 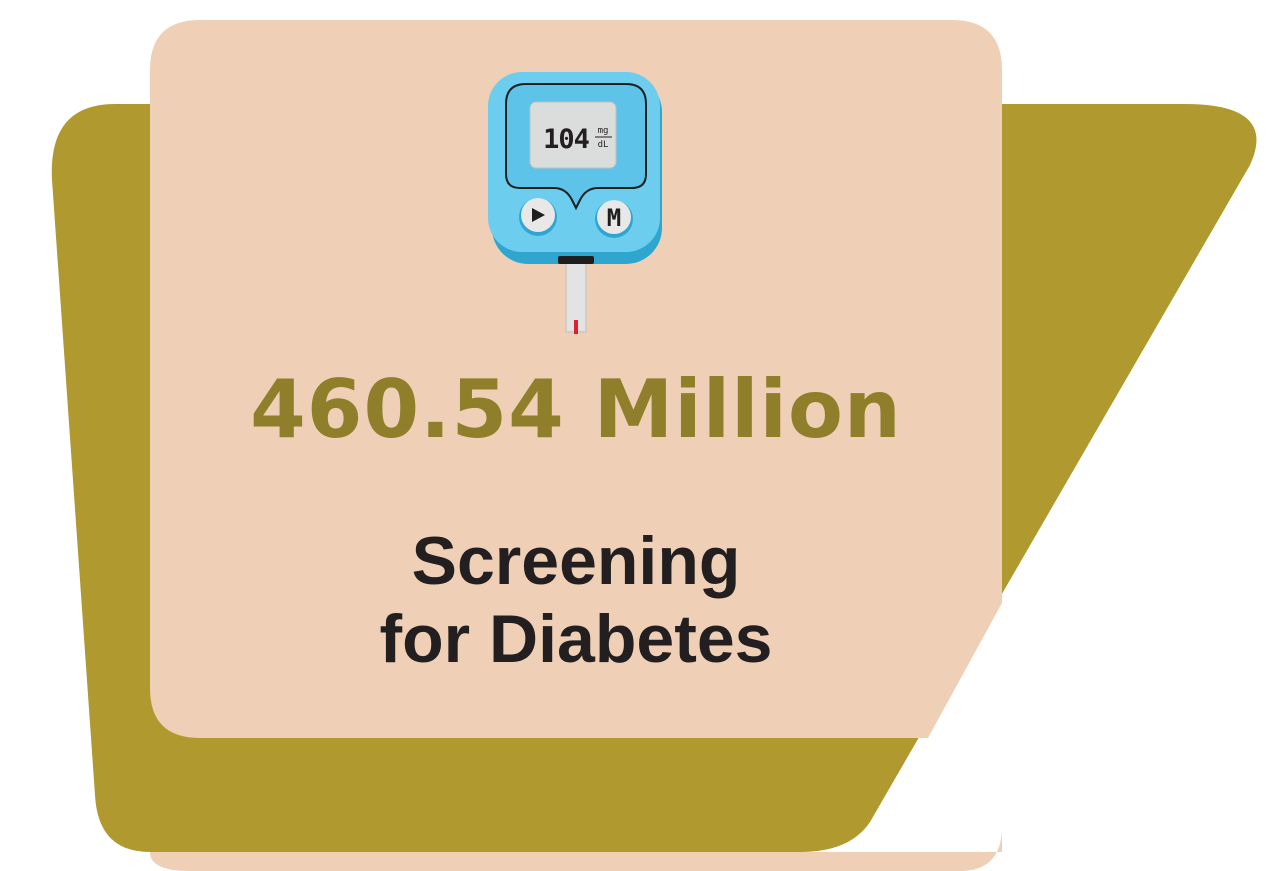 I want to click on strip-port, so click(x=576, y=260).